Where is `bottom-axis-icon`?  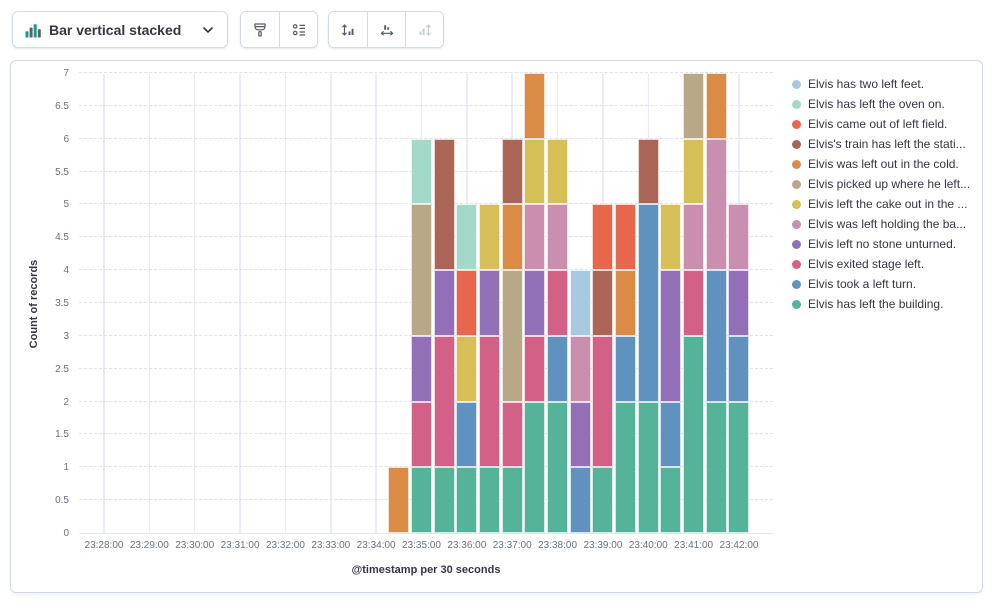 bottom-axis-icon is located at coordinates (387, 30).